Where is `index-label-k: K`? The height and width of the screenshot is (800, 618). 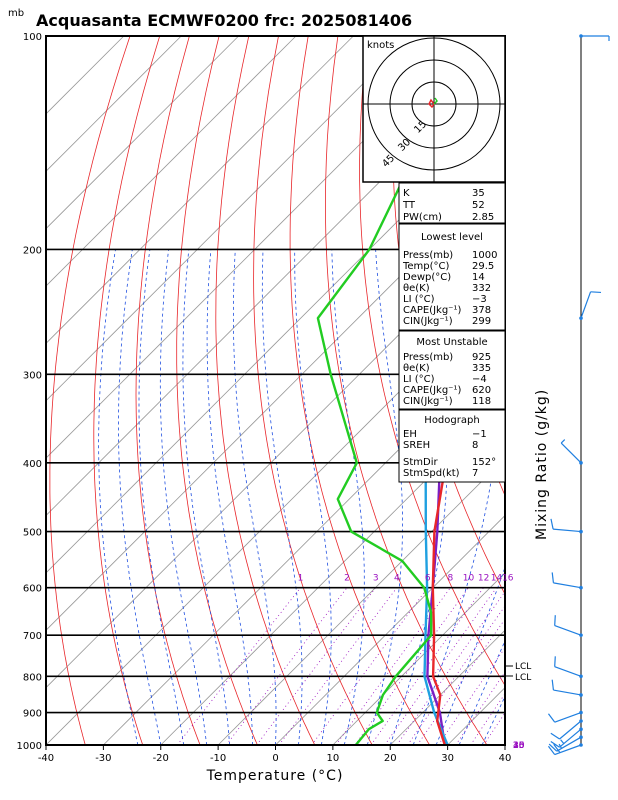 index-label-k: K is located at coordinates (406, 193).